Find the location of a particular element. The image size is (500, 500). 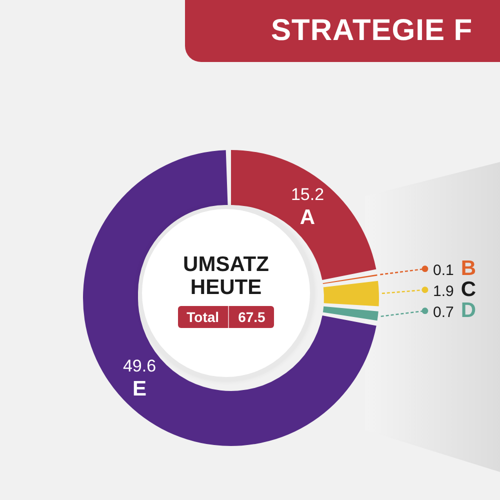

data-label: 1.9 is located at coordinates (443, 291).